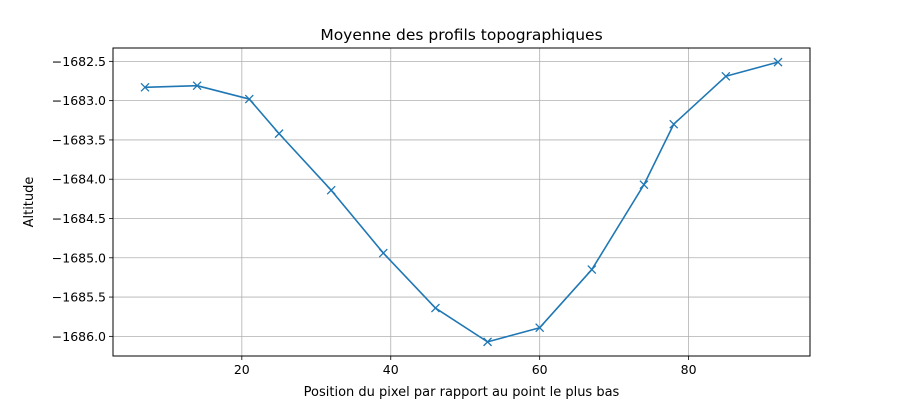 The height and width of the screenshot is (400, 900). What do you see at coordinates (79, 218) in the screenshot?
I see `y-tick-label: −1684.5` at bounding box center [79, 218].